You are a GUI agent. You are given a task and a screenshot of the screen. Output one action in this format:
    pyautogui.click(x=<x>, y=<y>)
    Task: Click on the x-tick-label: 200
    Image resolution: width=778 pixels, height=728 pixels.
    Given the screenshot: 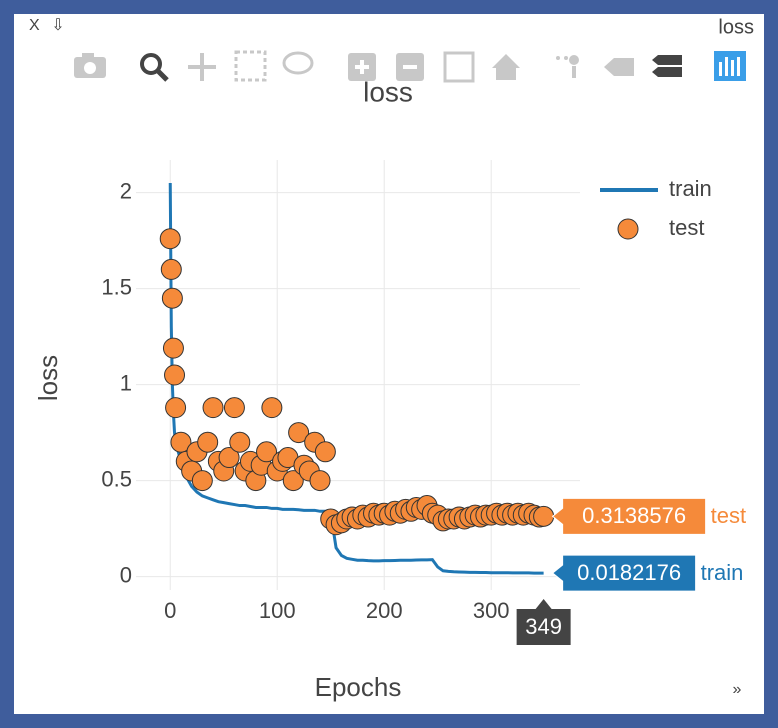 What is the action you would take?
    pyautogui.click(x=384, y=610)
    